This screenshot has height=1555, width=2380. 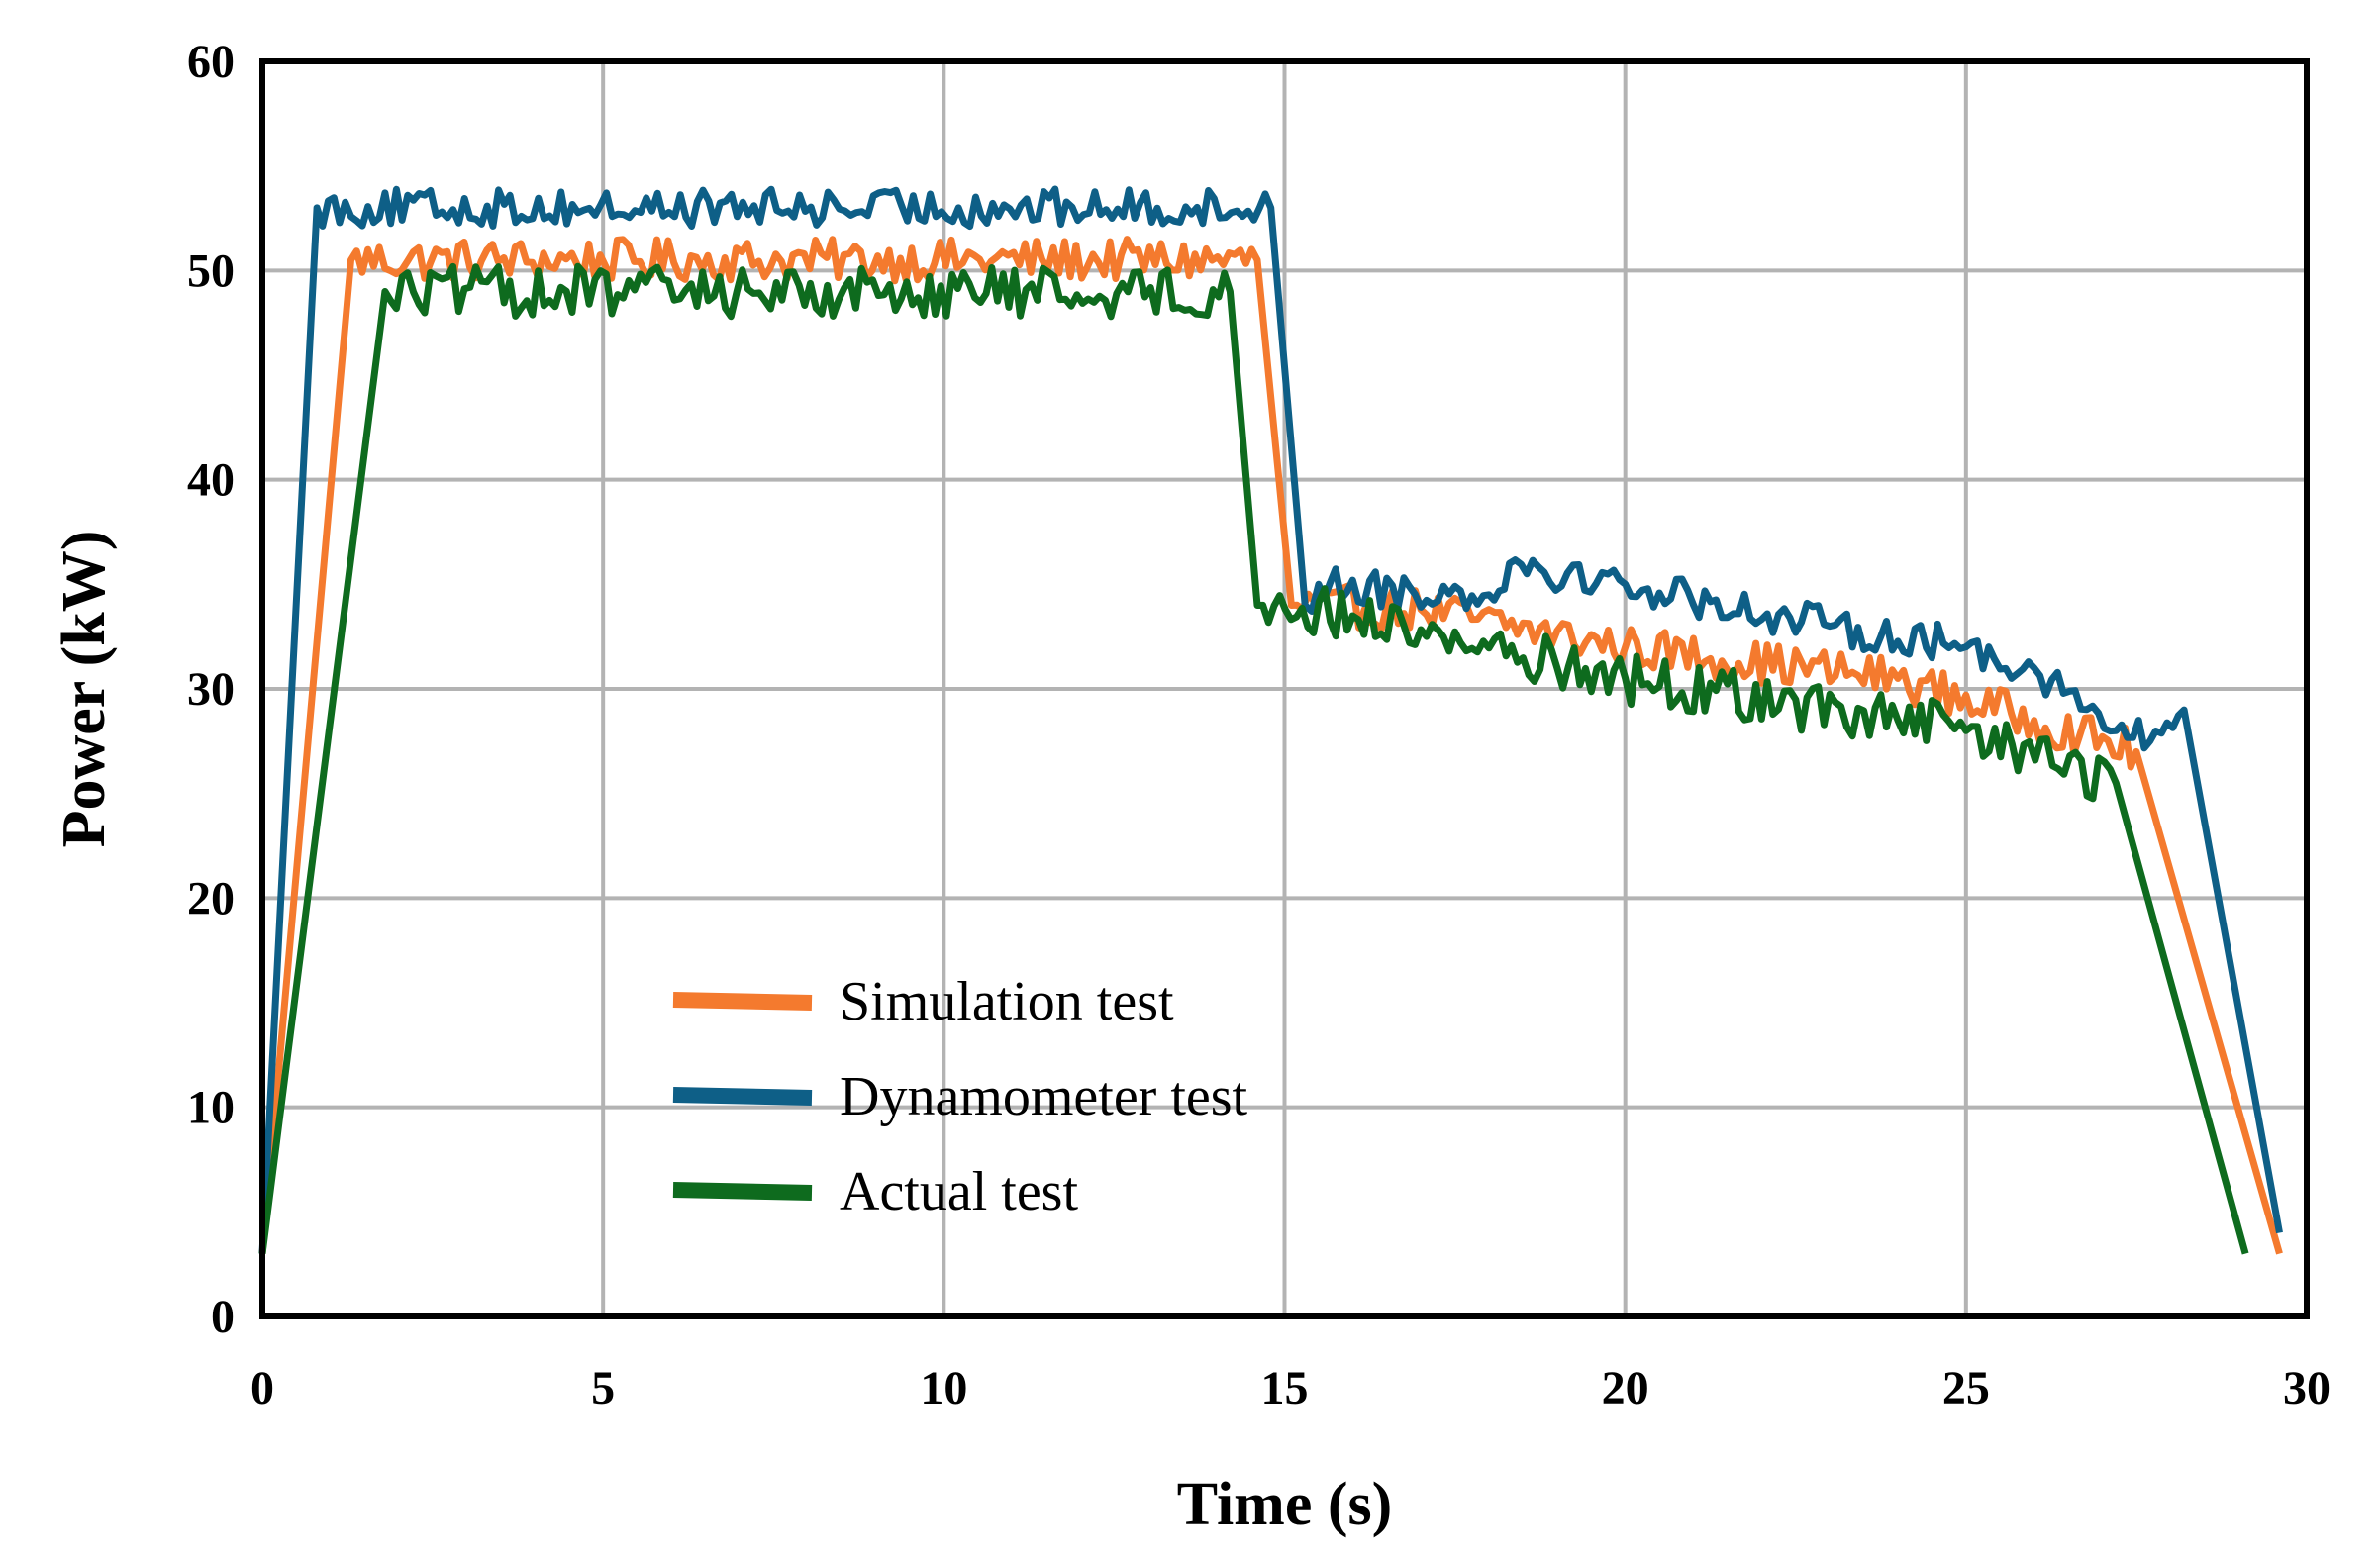 I want to click on x-tick-label: 20, so click(x=1625, y=1388).